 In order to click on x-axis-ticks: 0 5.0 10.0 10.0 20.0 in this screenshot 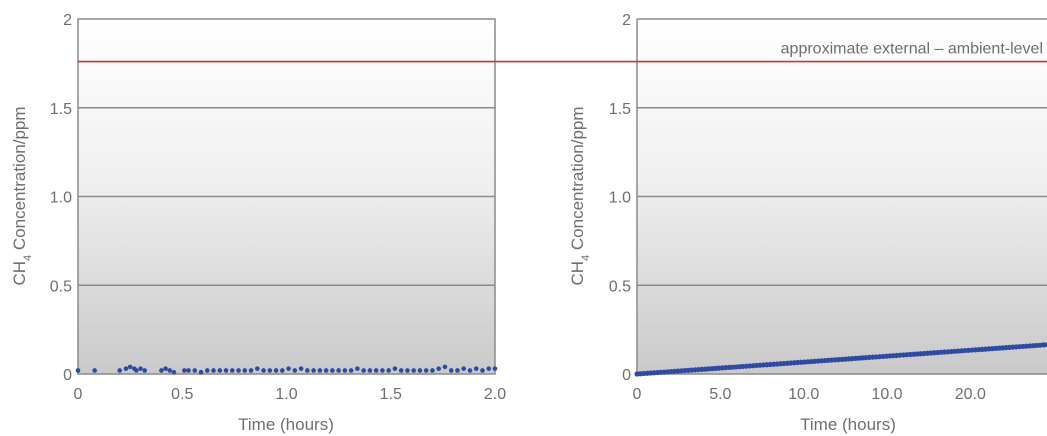, I will do `click(809, 394)`.